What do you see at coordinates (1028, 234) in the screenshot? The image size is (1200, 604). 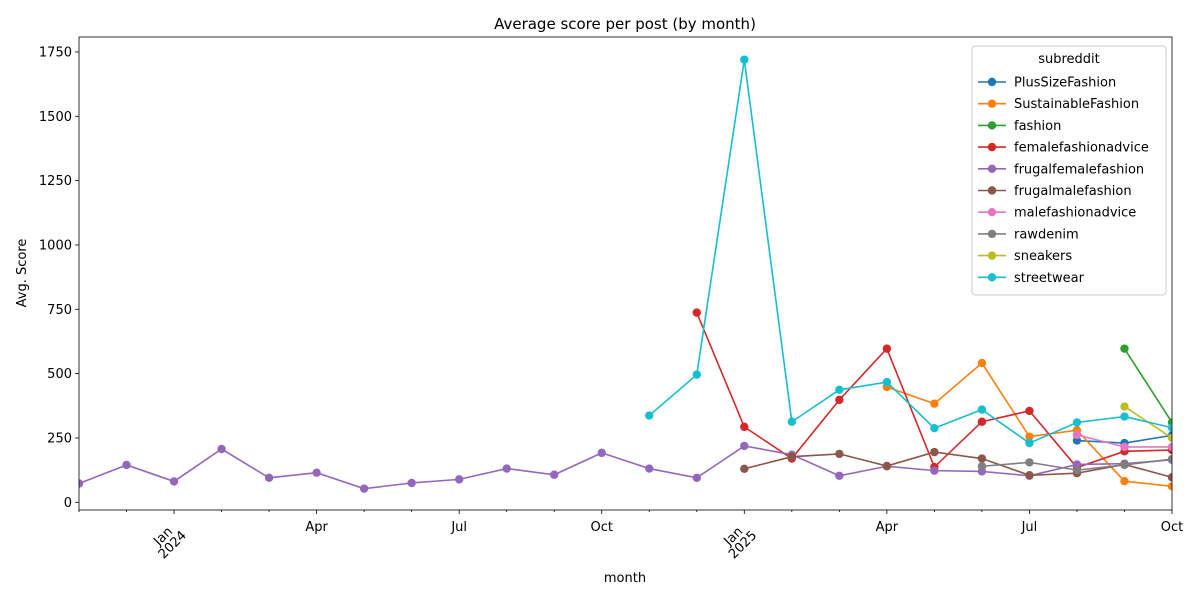 I see `legend-item: rawdenim` at bounding box center [1028, 234].